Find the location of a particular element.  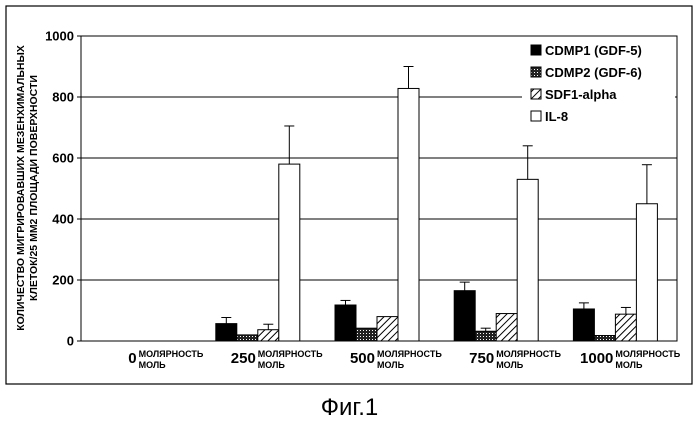

legend-label-2: SDF1-alpha is located at coordinates (581, 94).